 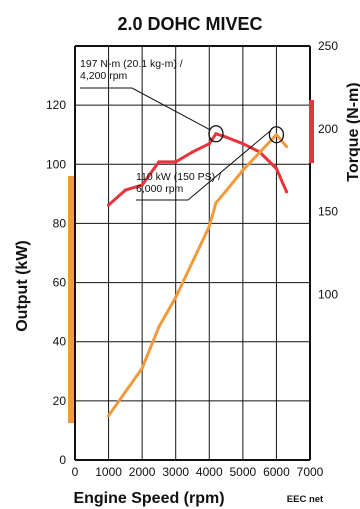 I want to click on x-tick-label: 4000, so click(x=209, y=472).